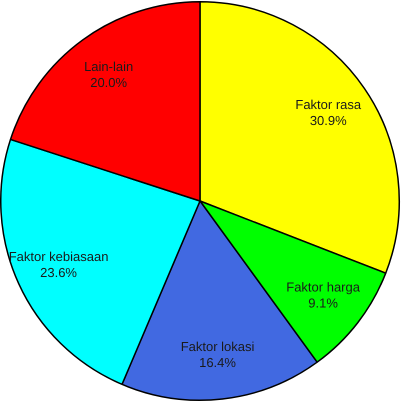 This screenshot has height=402, width=407. I want to click on slice-label: Faktor kebiasaan, so click(58, 256).